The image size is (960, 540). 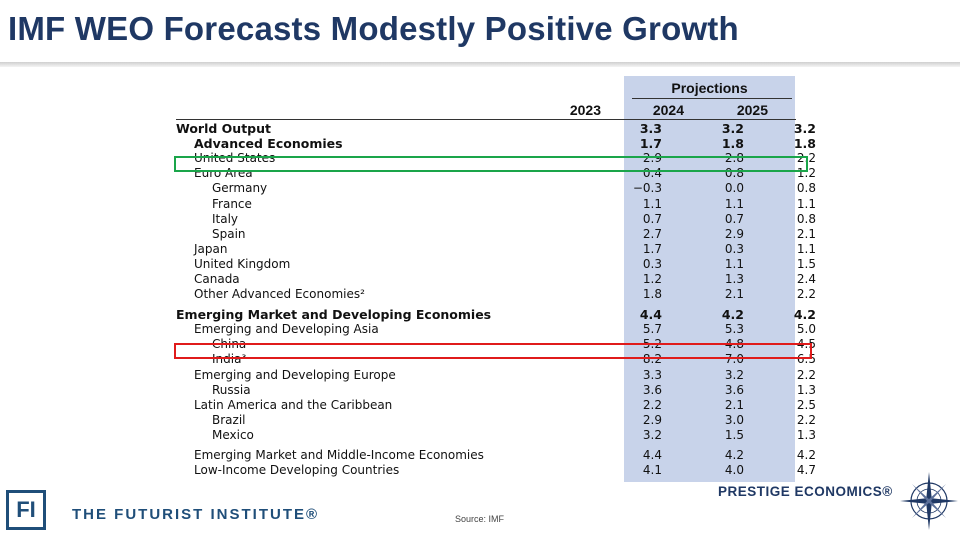 What do you see at coordinates (652, 359) in the screenshot?
I see `value-2023: 8.2` at bounding box center [652, 359].